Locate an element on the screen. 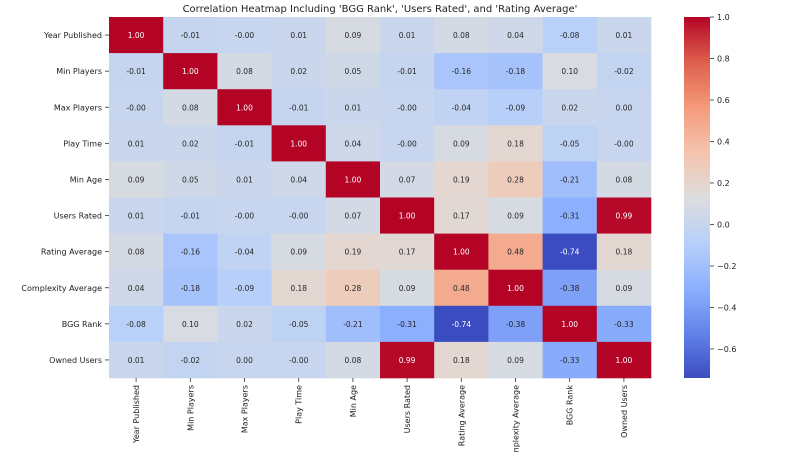 Image resolution: width=795 pixels, height=452 pixels. cell-value-label: -0.01 is located at coordinates (191, 35).